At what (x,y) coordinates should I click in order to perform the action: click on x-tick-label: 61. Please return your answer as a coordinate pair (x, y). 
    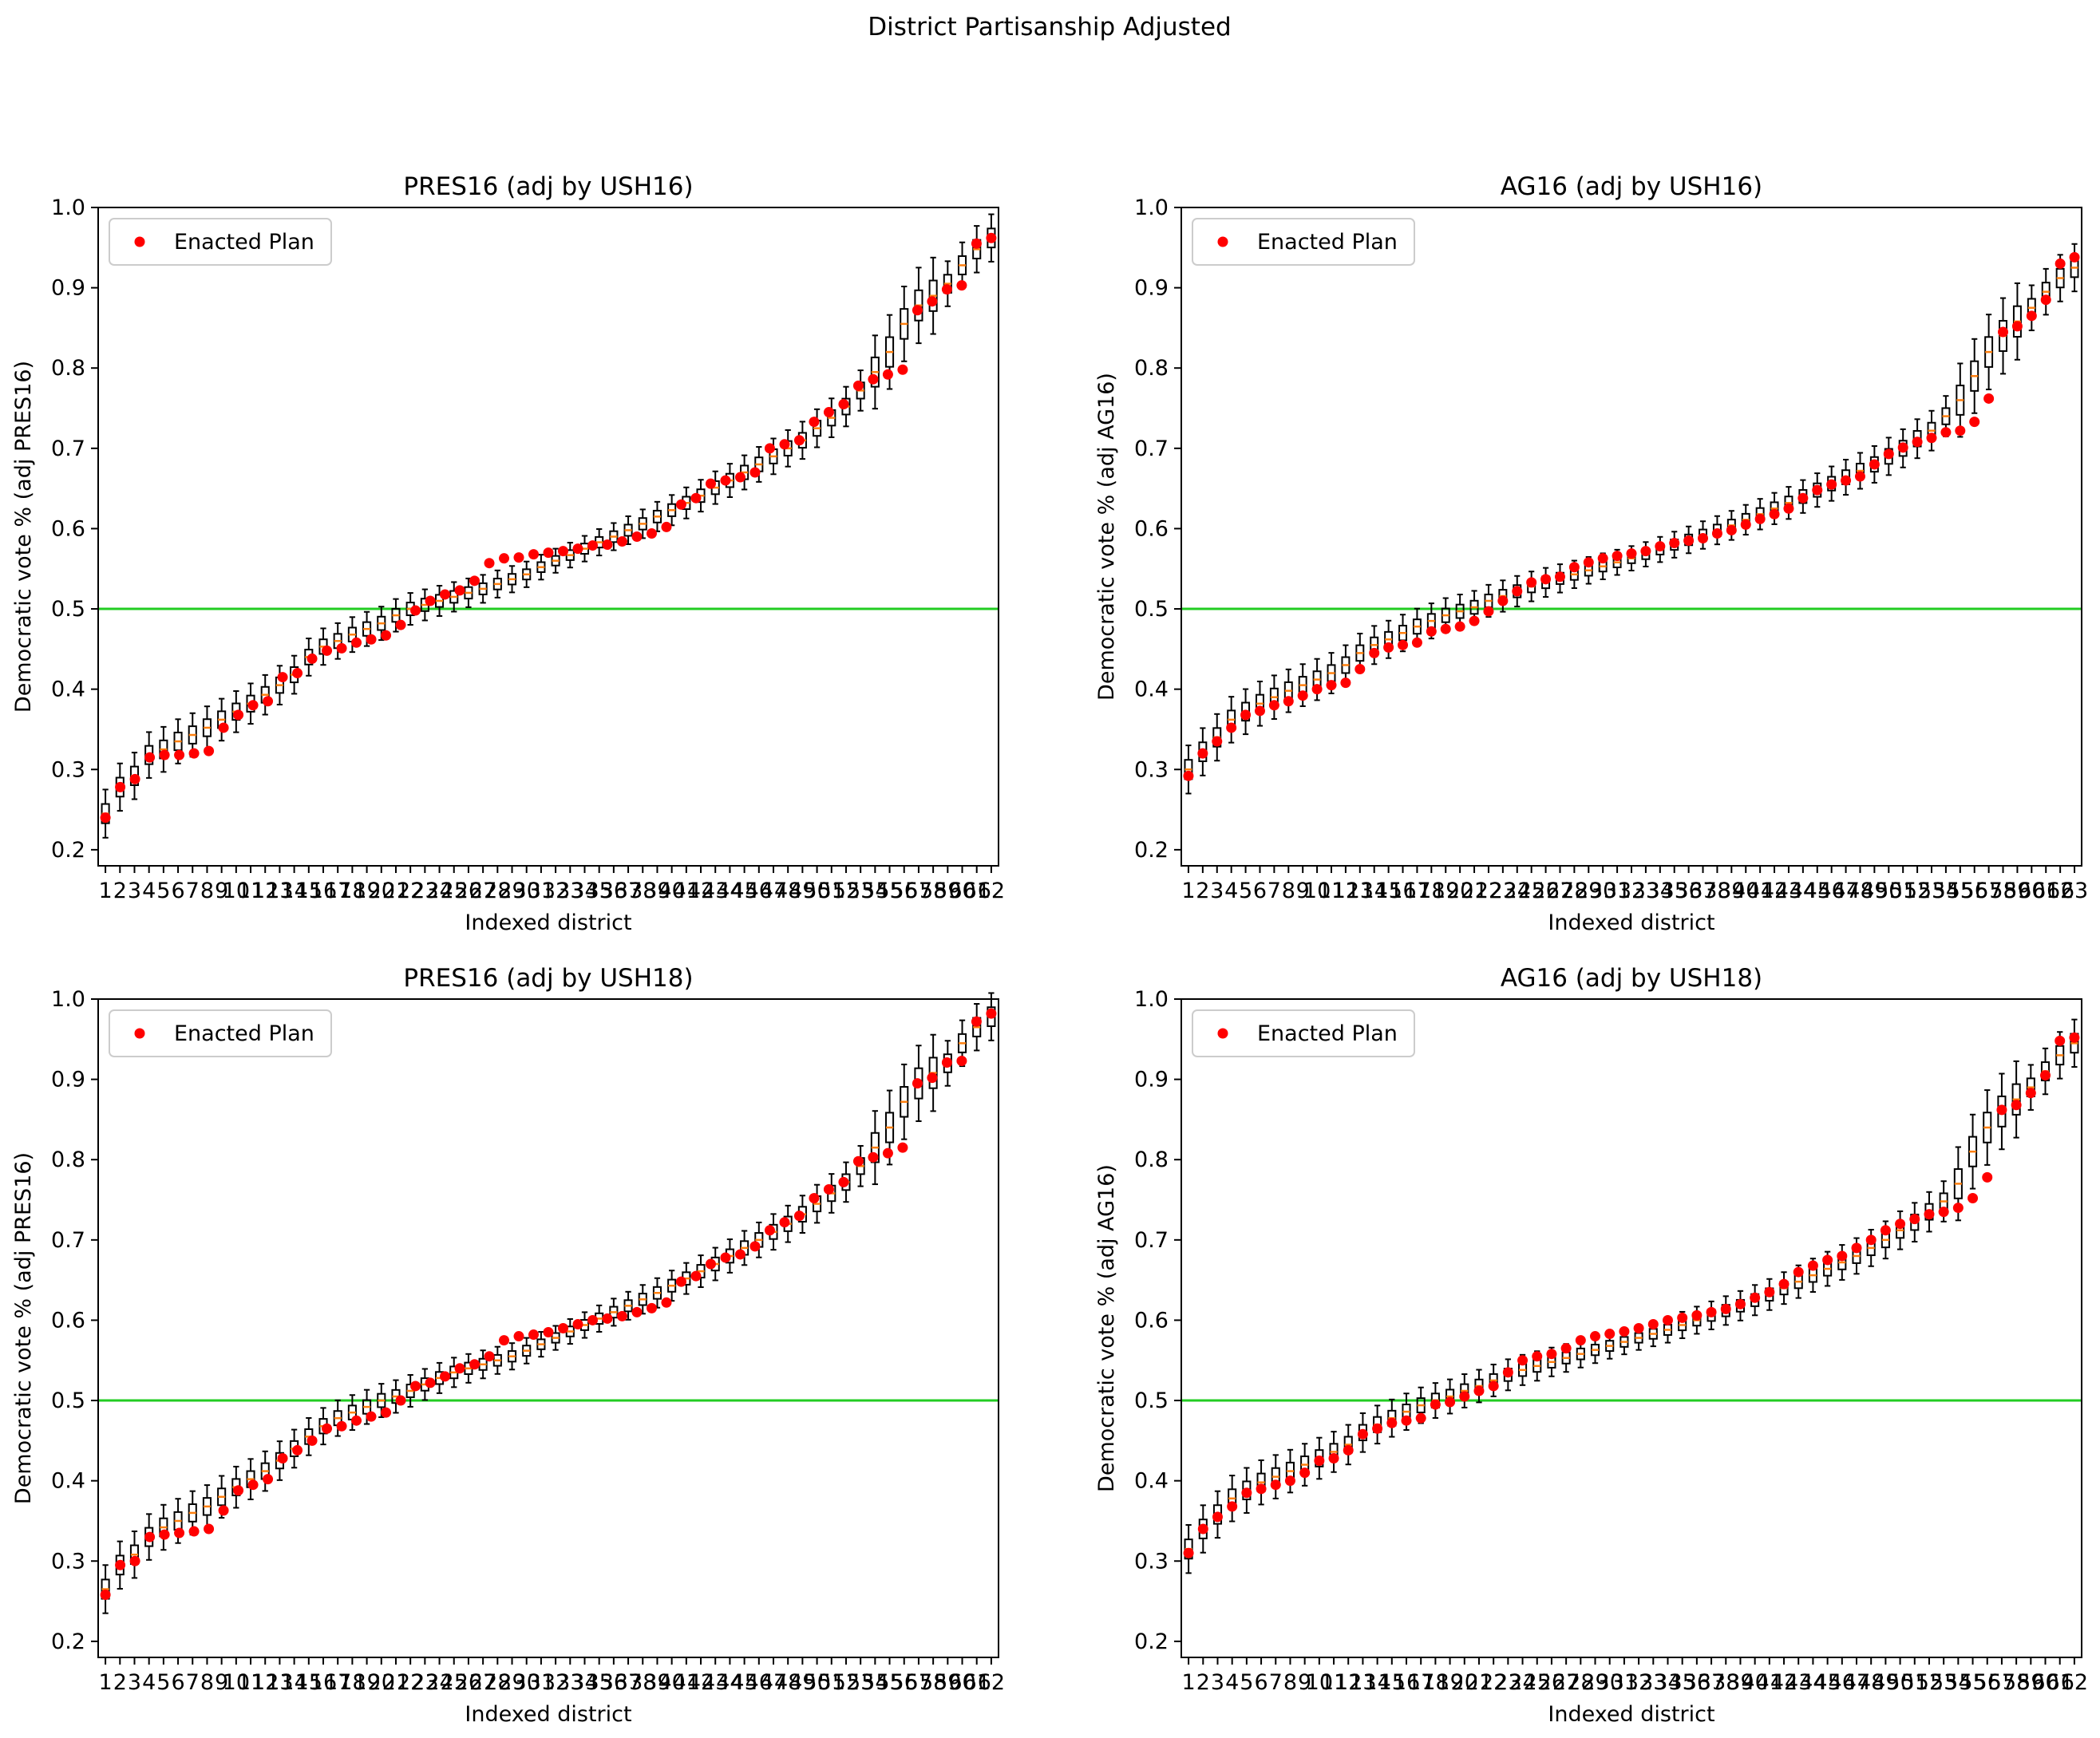
    Looking at the image, I should click on (2045, 891).